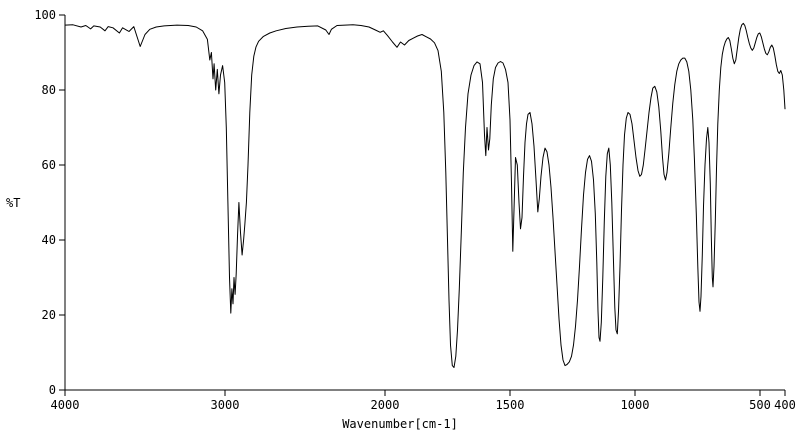  Describe the element at coordinates (385, 405) in the screenshot. I see `x-tick-label: 2000` at that location.